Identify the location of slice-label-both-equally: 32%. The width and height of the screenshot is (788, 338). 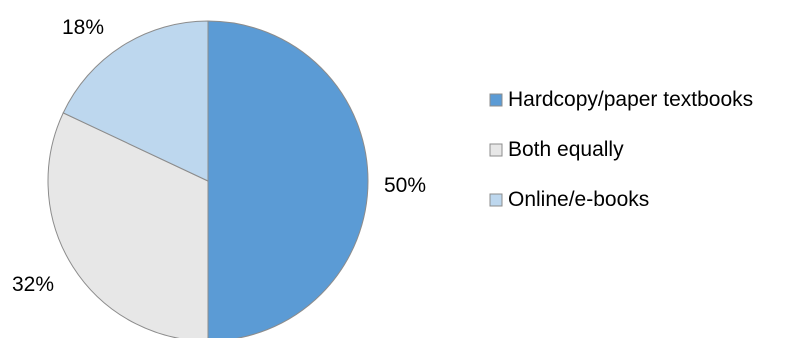
(33, 284).